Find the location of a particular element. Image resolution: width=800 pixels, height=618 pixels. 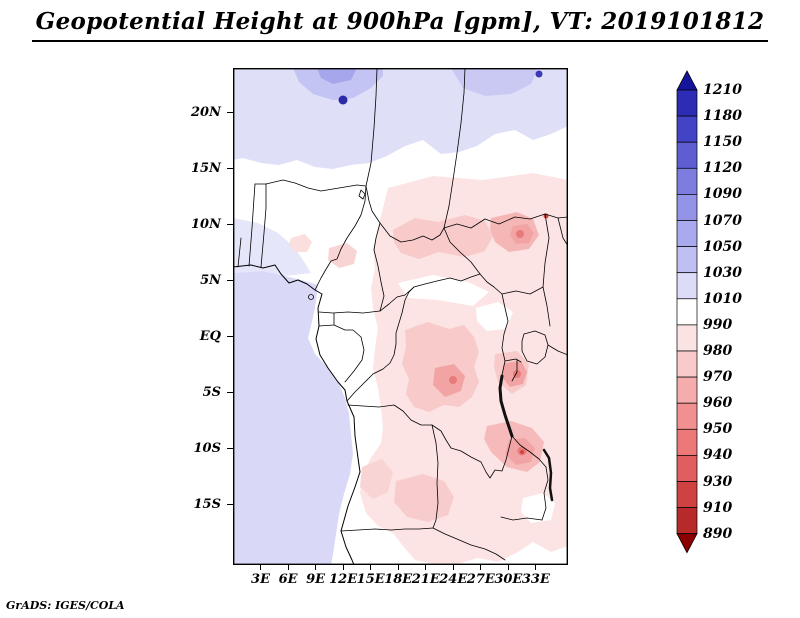

colorbar-level-label: 1010 is located at coordinates (722, 298).